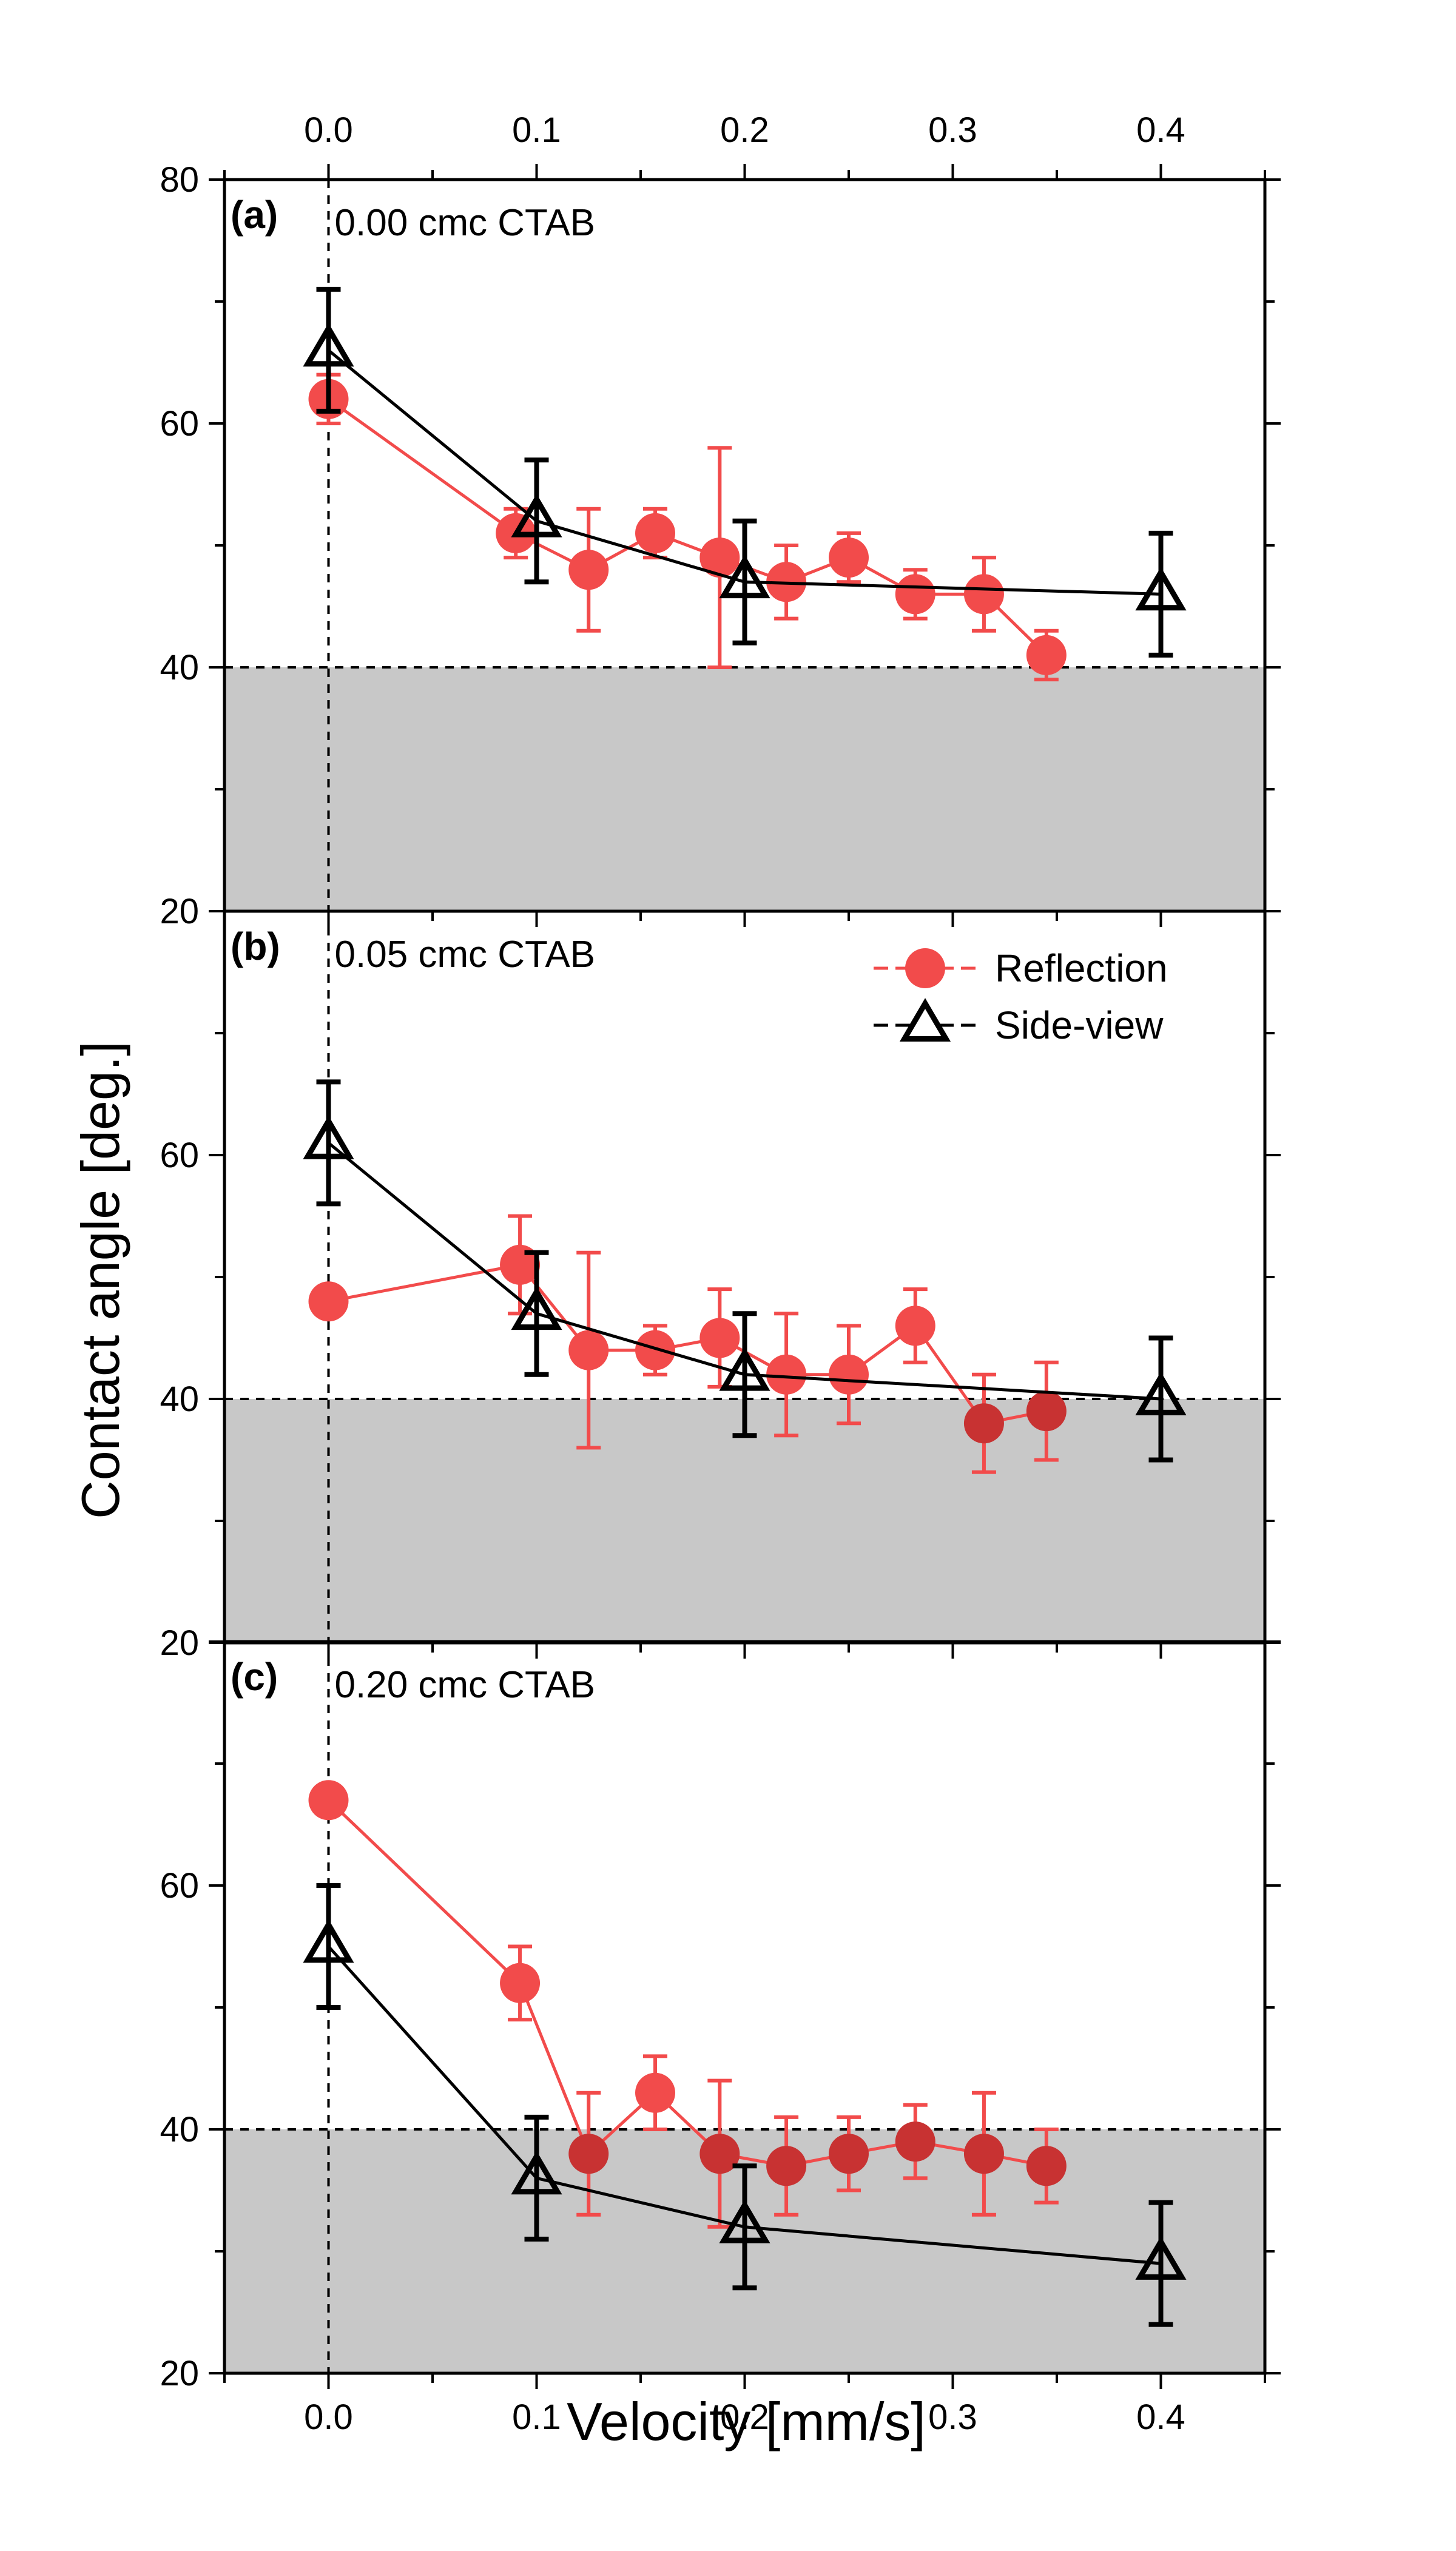 This screenshot has height=2551, width=1456. I want to click on legend: Reflection Side-view, so click(1021, 996).